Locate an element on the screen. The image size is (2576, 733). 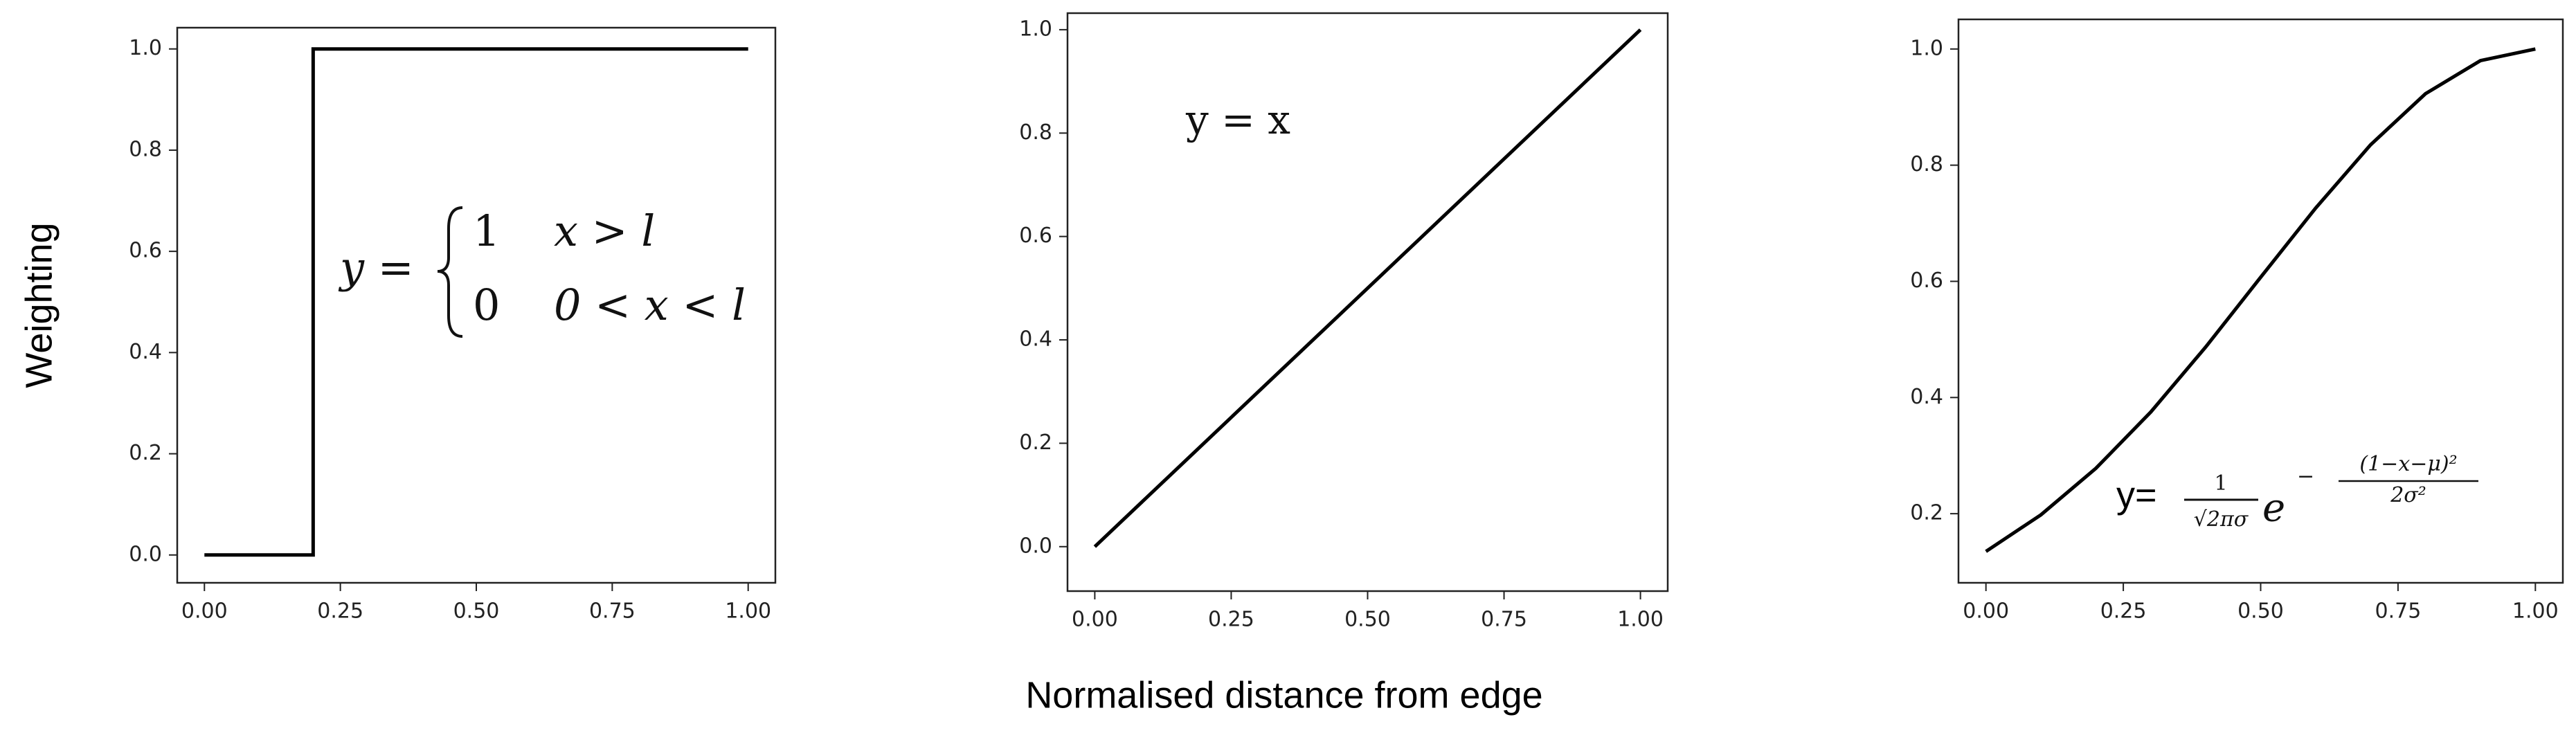
x-axis-label: Normalised distance from edge is located at coordinates (1284, 695).